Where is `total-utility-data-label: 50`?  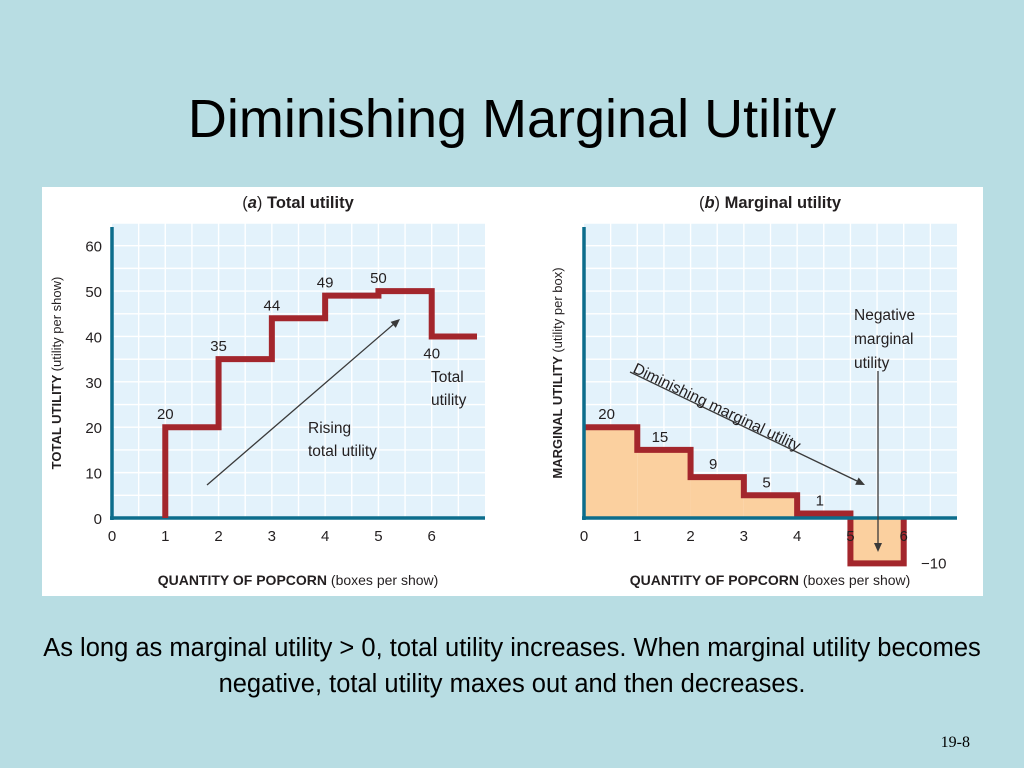 total-utility-data-label: 50 is located at coordinates (378, 278).